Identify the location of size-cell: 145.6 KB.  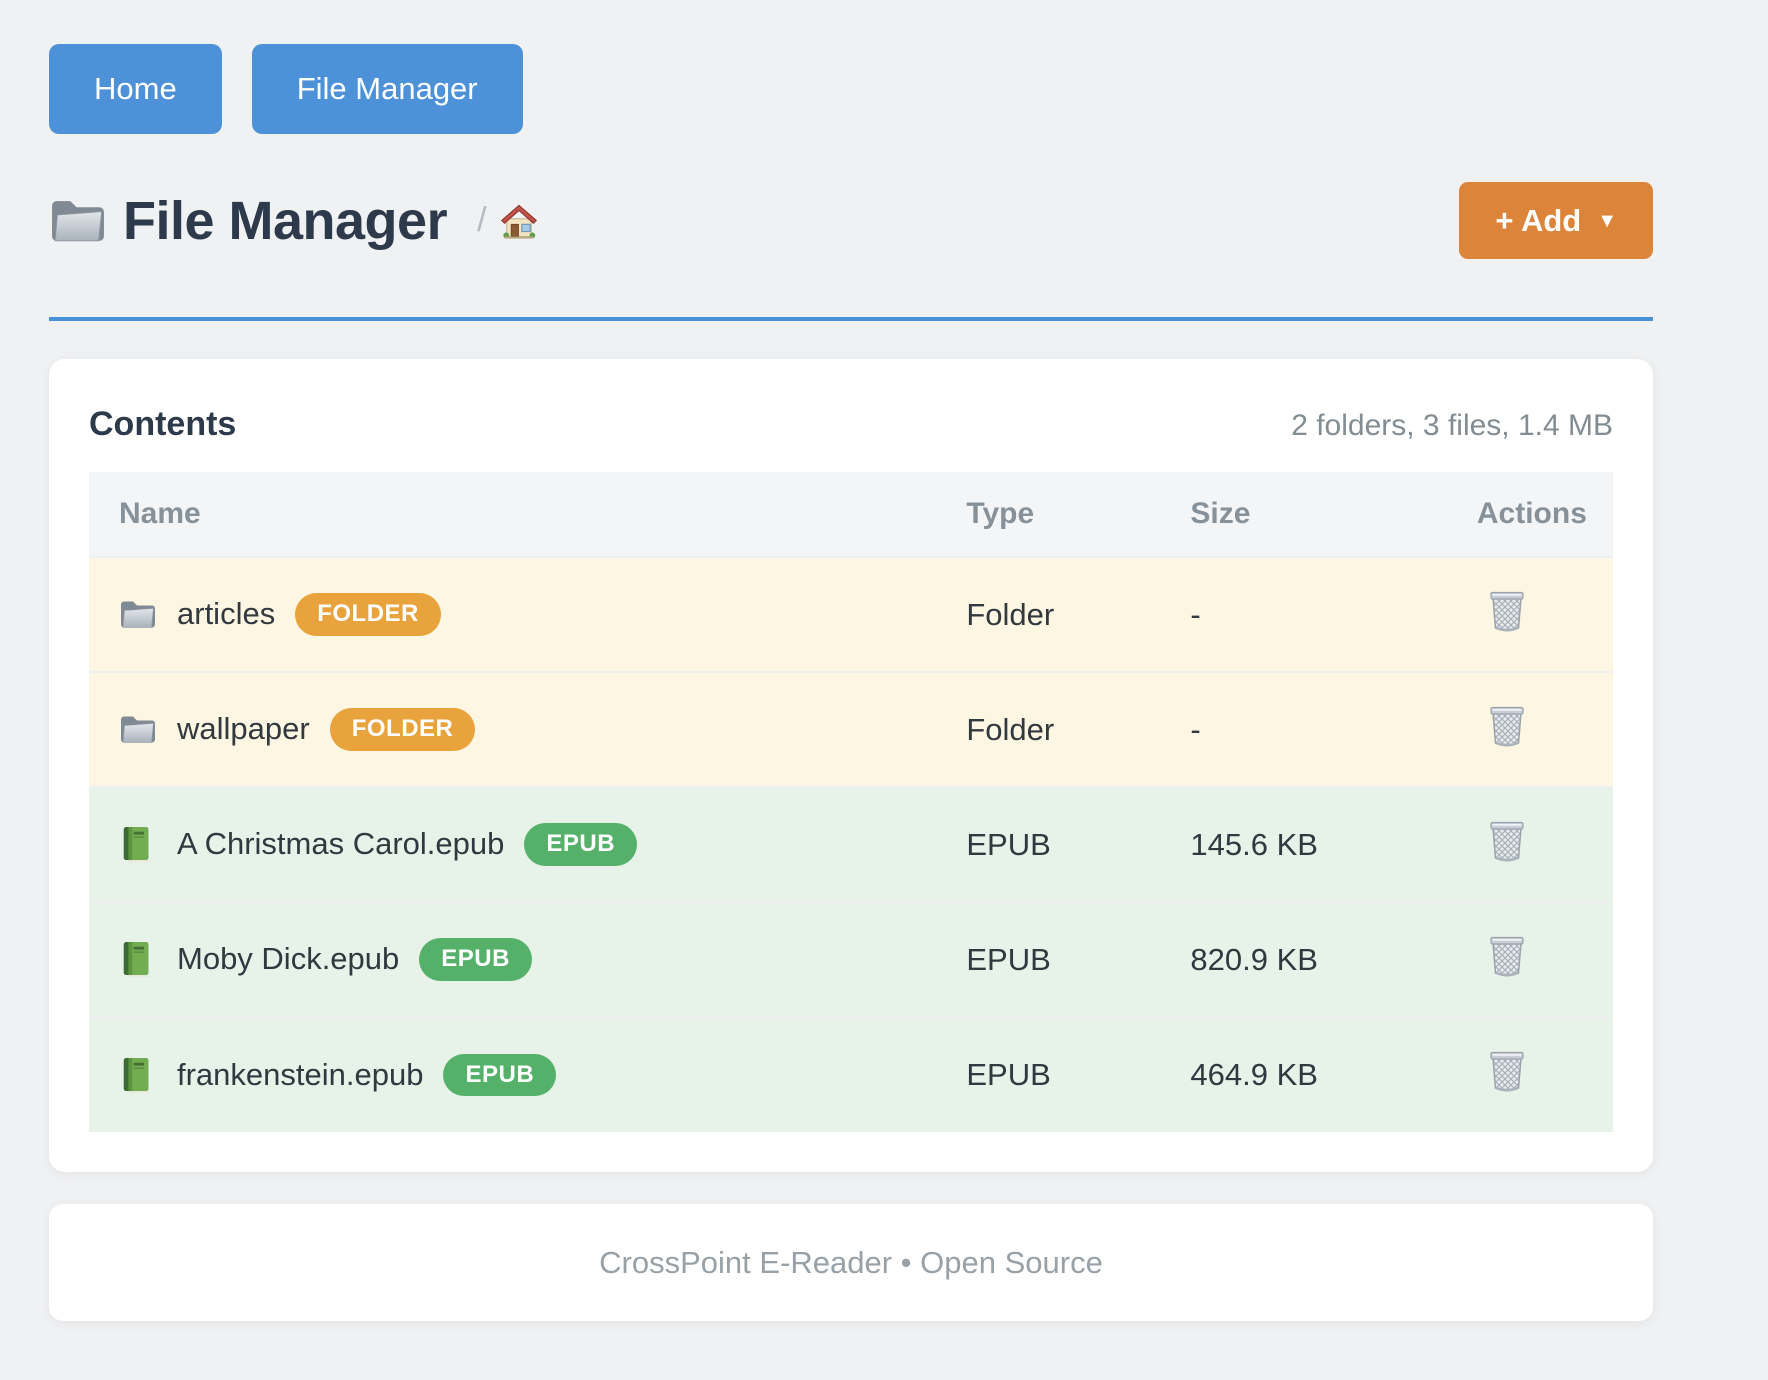
(1303, 844).